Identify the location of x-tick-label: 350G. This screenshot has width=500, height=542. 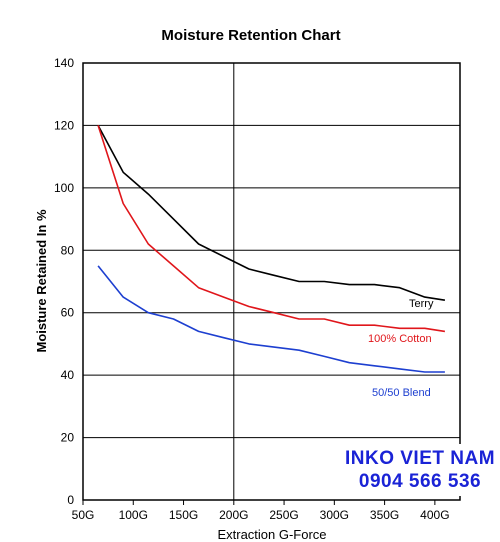
(384, 515).